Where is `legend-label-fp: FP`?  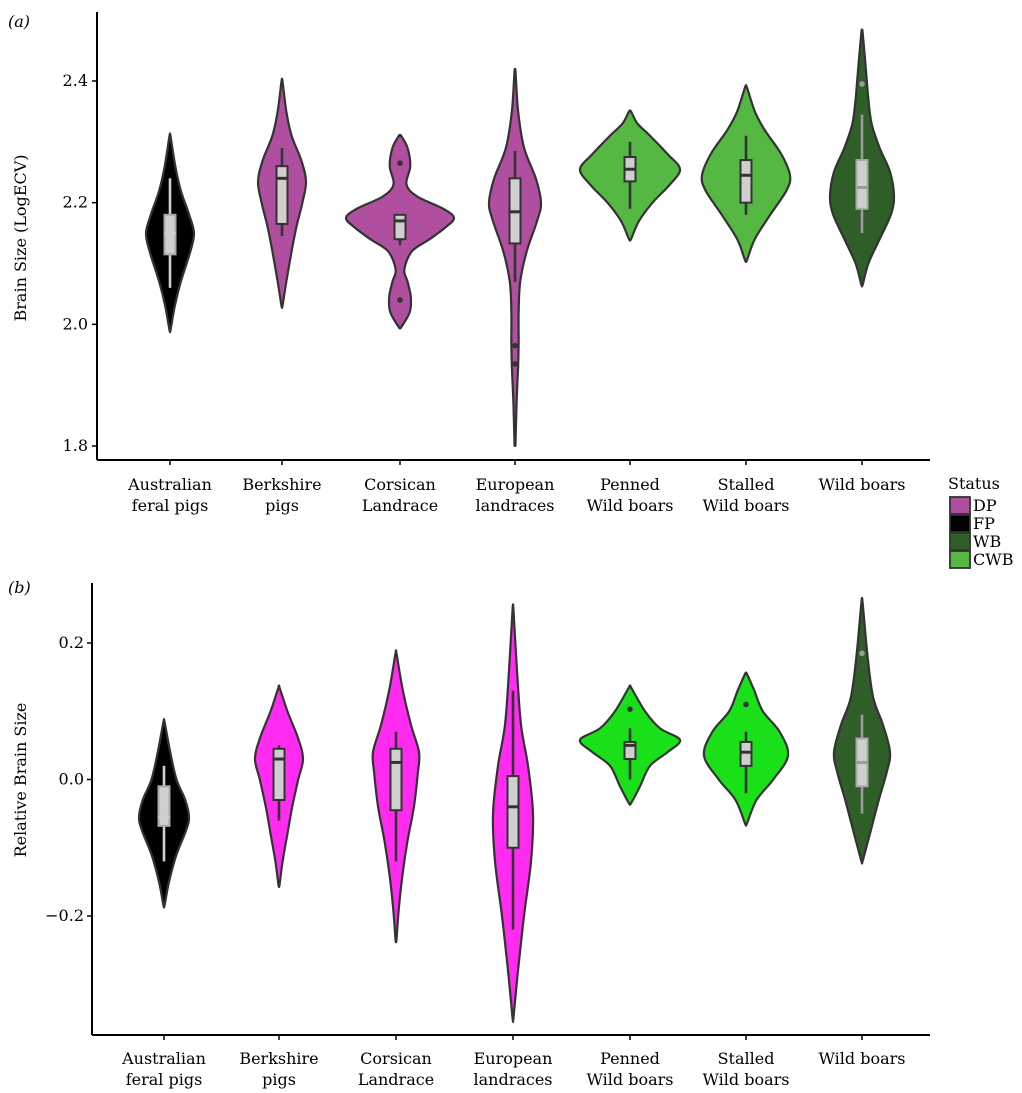 legend-label-fp: FP is located at coordinates (984, 523).